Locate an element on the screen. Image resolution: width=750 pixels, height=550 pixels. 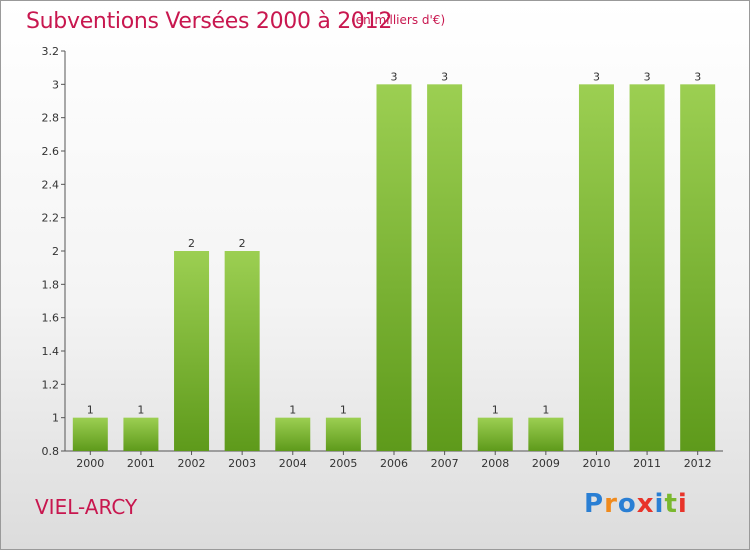
x-tick-label-2006: 2006 is located at coordinates (394, 463).